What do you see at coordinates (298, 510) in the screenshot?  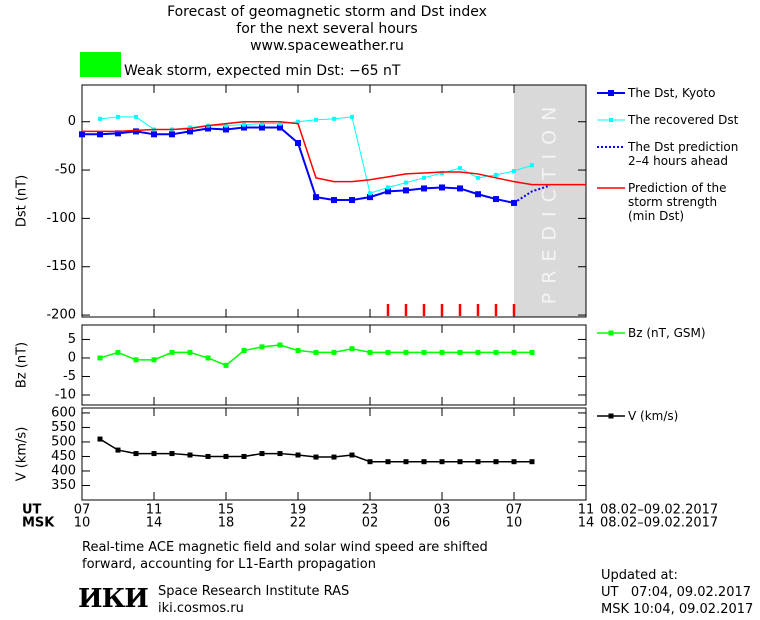 I see `x-tick-label: 19` at bounding box center [298, 510].